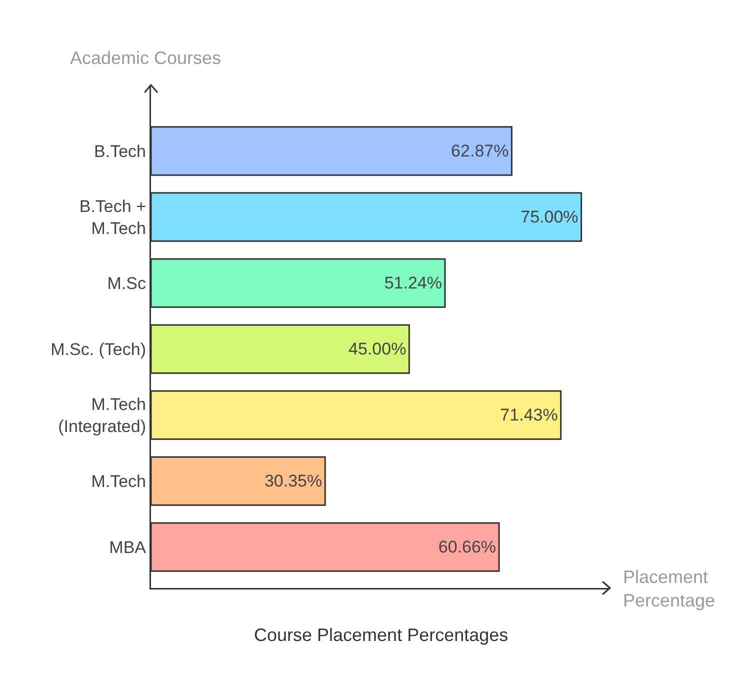 The height and width of the screenshot is (687, 752). I want to click on y-tick-label: M.Tech (Integrated), so click(102, 415).